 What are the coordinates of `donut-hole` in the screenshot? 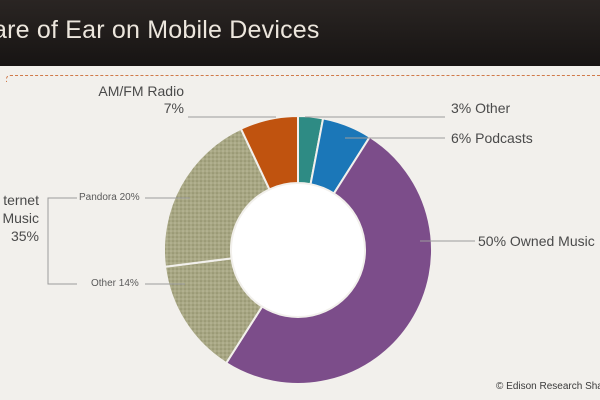 It's located at (298, 250).